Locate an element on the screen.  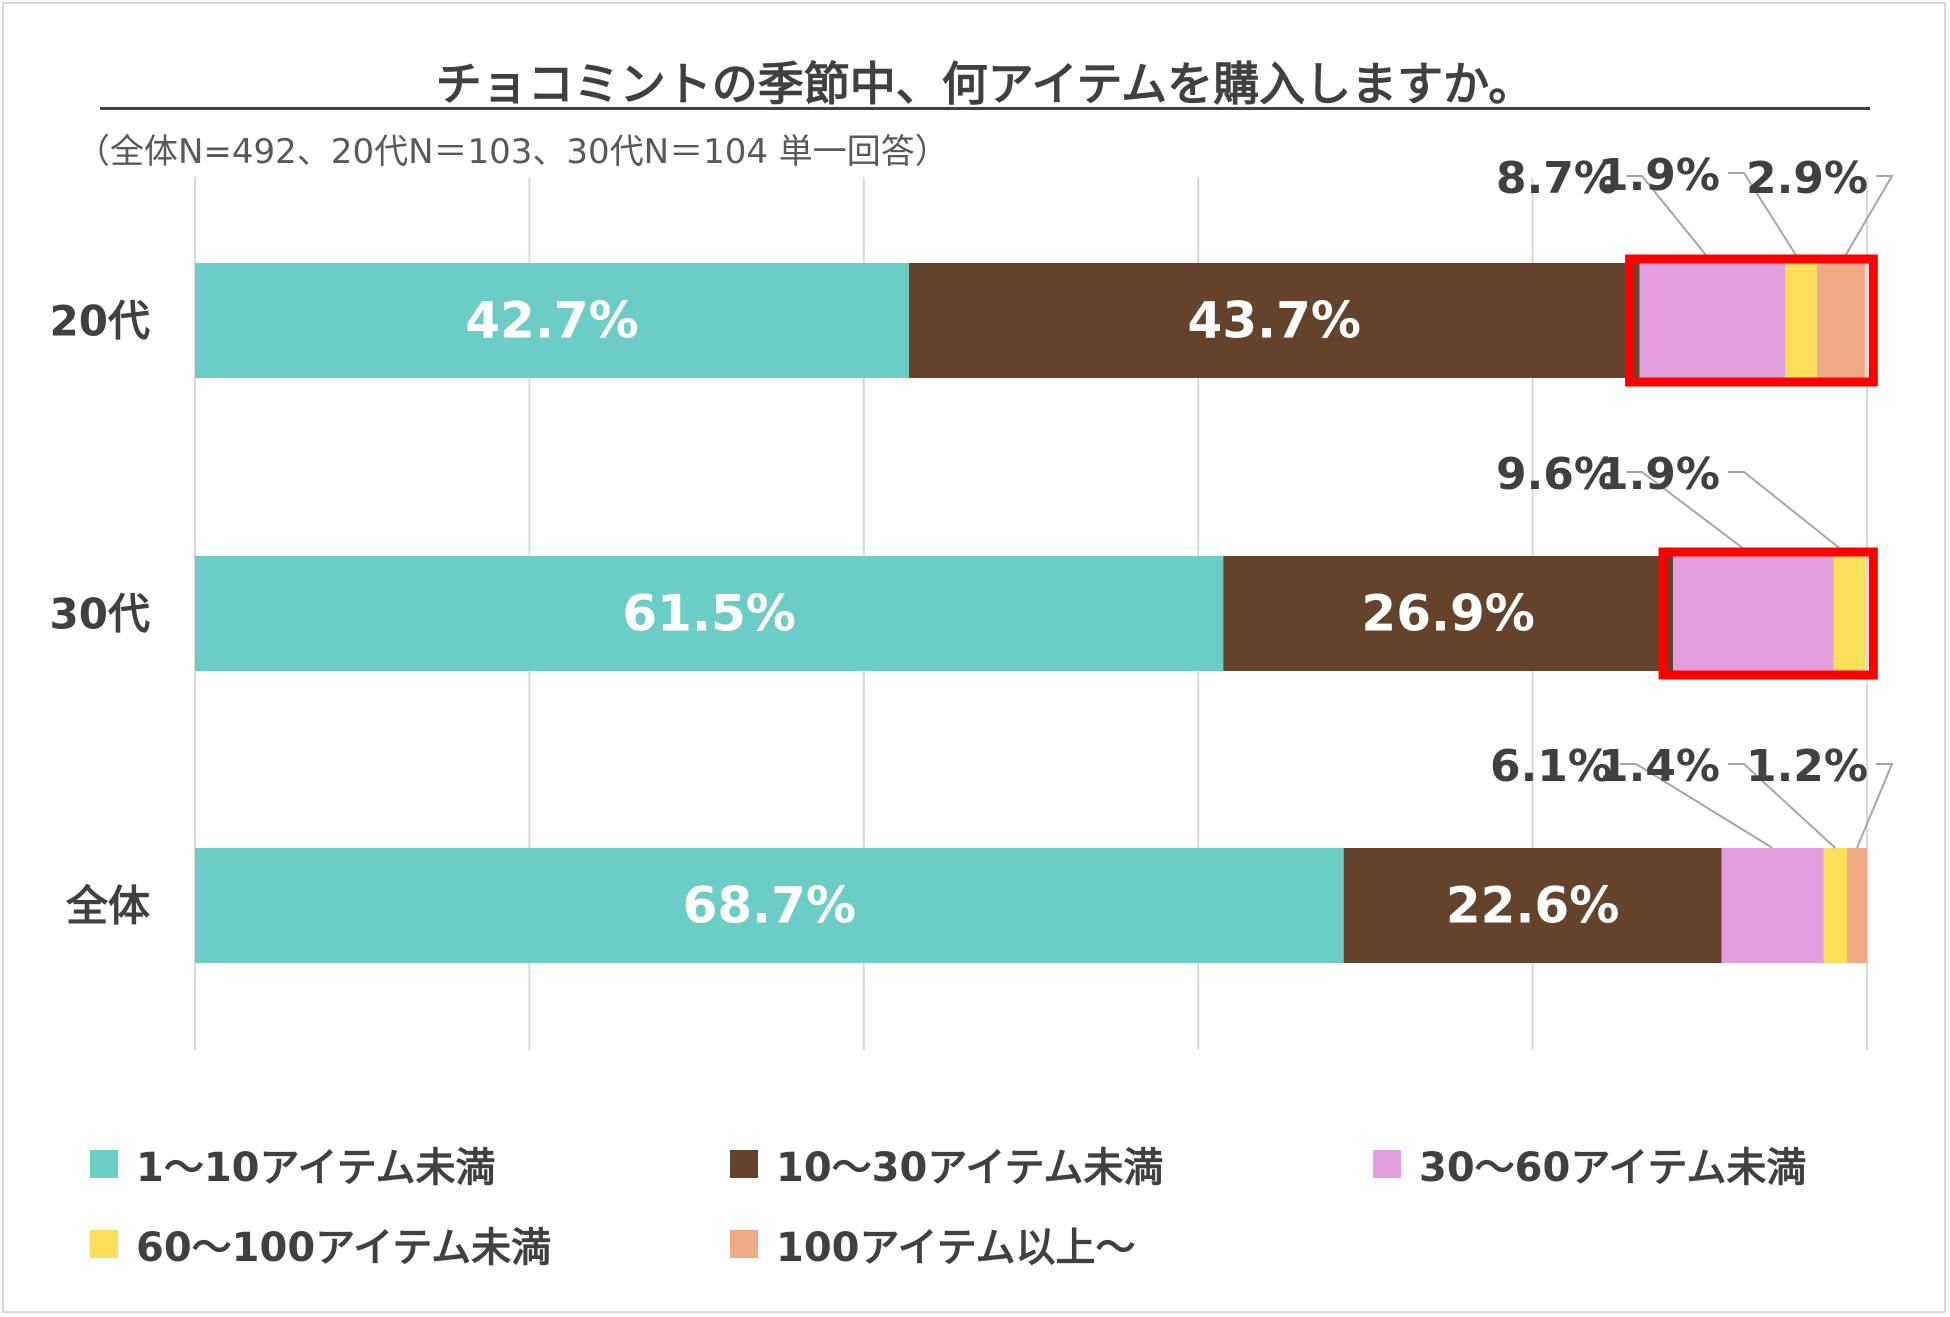
legend-item: 100アイテム以上～ is located at coordinates (933, 1244).